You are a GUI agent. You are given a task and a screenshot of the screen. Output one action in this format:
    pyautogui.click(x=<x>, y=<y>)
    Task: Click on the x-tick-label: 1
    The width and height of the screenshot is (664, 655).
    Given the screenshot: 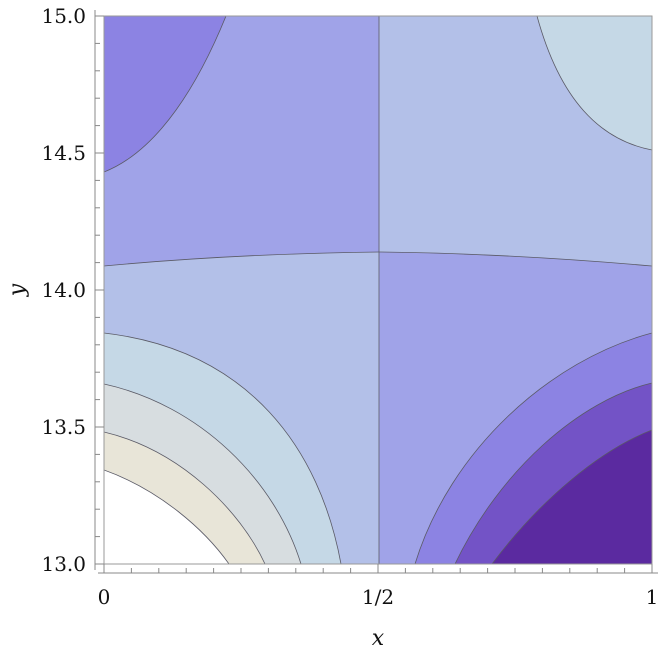 What is the action you would take?
    pyautogui.click(x=652, y=597)
    